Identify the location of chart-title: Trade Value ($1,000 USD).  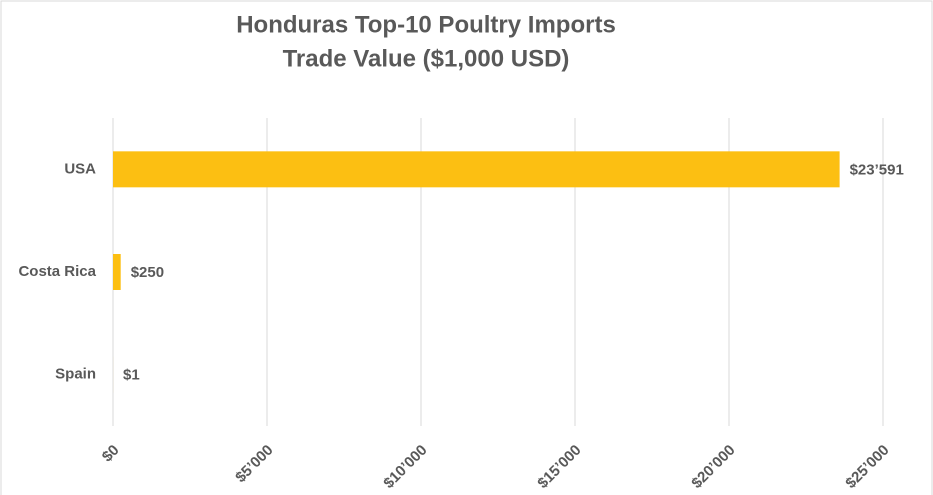
(426, 58).